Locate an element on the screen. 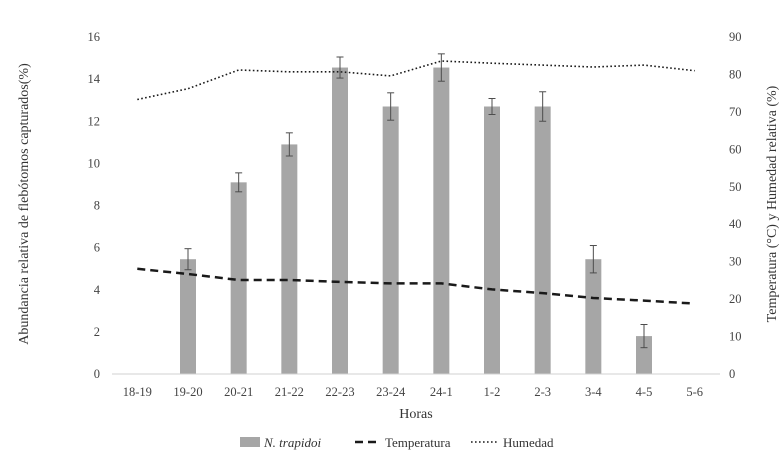 Image resolution: width=783 pixels, height=456 pixels. x-tick-20-21: 20-21 is located at coordinates (238, 392).